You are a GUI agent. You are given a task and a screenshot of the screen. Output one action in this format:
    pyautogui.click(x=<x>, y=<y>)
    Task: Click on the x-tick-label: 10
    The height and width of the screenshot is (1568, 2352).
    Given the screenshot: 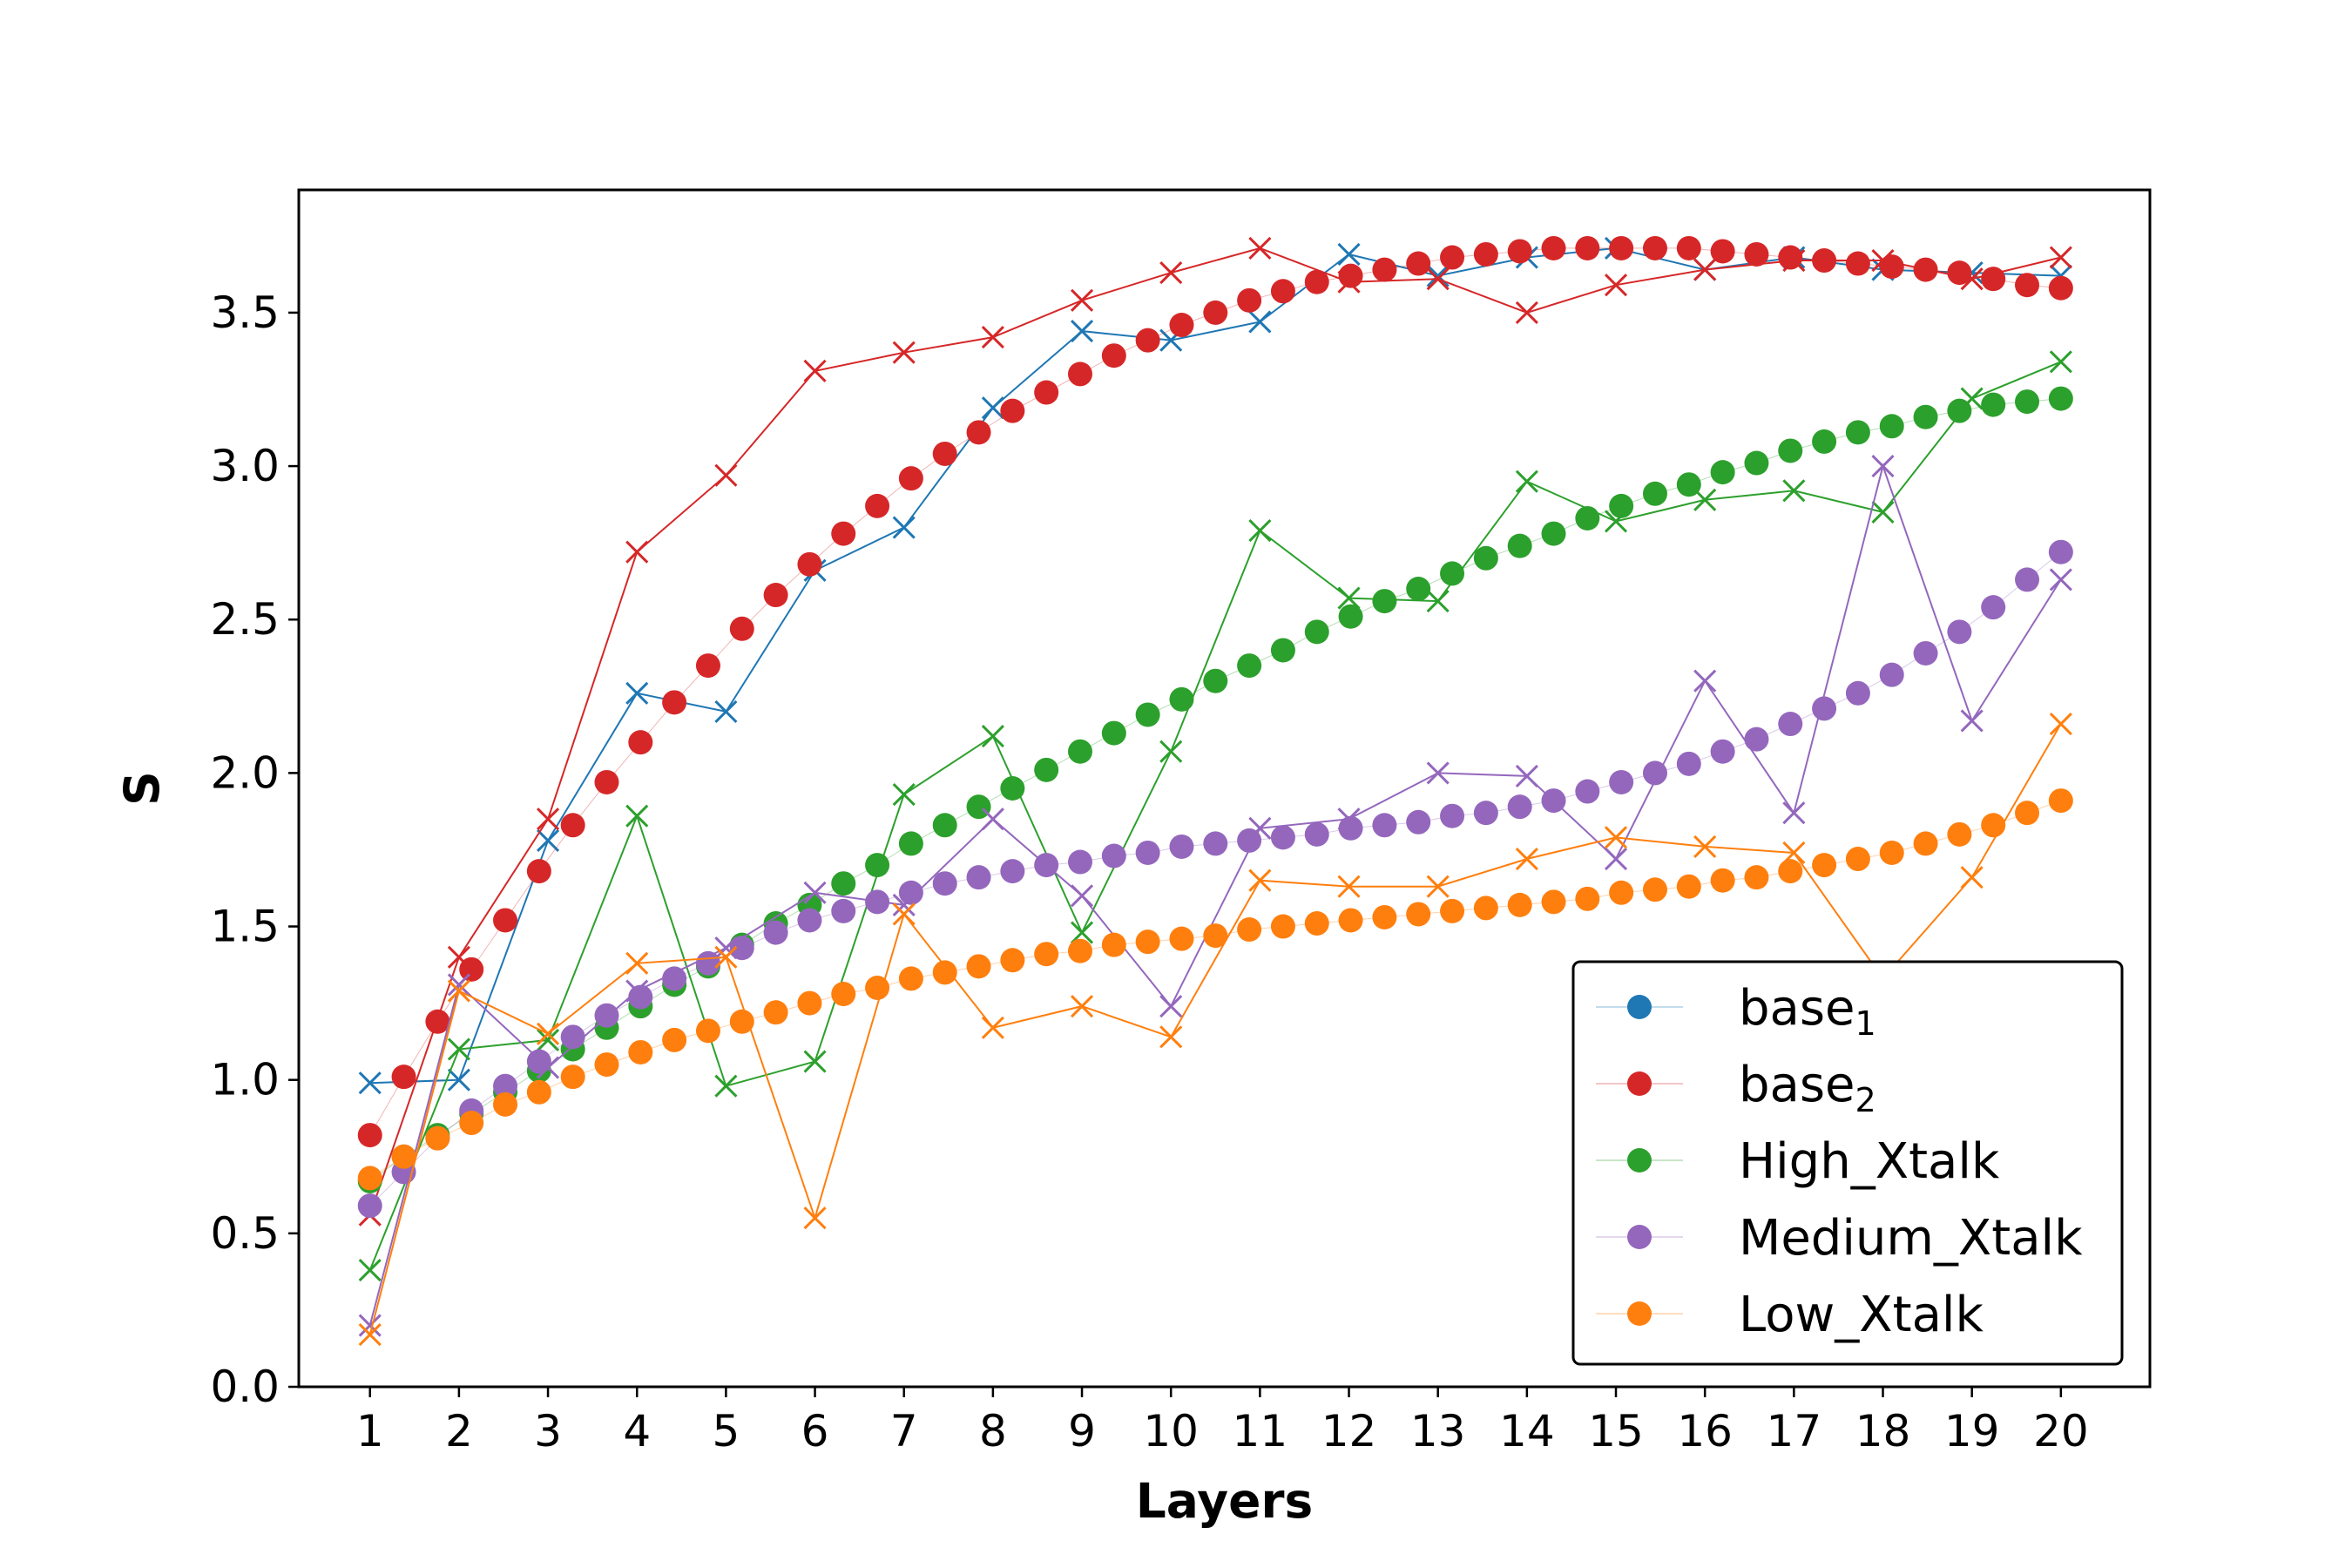 What is the action you would take?
    pyautogui.click(x=1171, y=1431)
    